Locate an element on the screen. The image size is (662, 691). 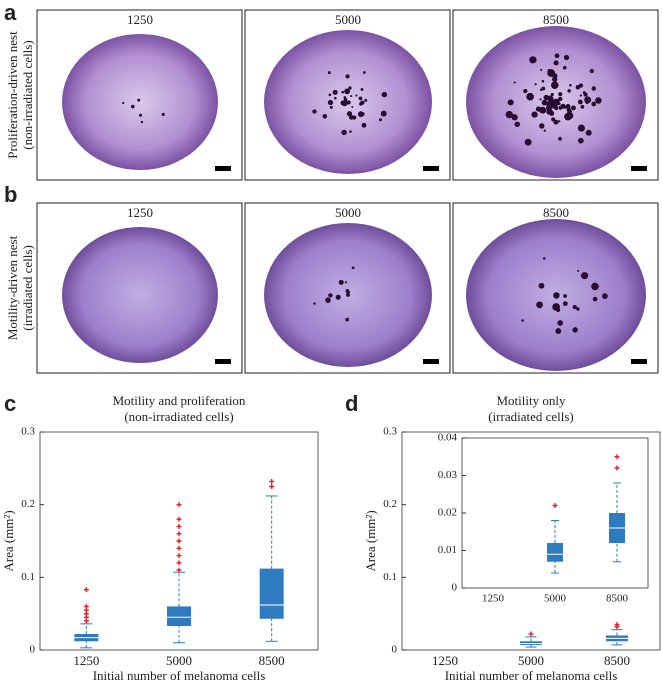
chart-subtitle: (non-irradiated cells) is located at coordinates (178, 416).